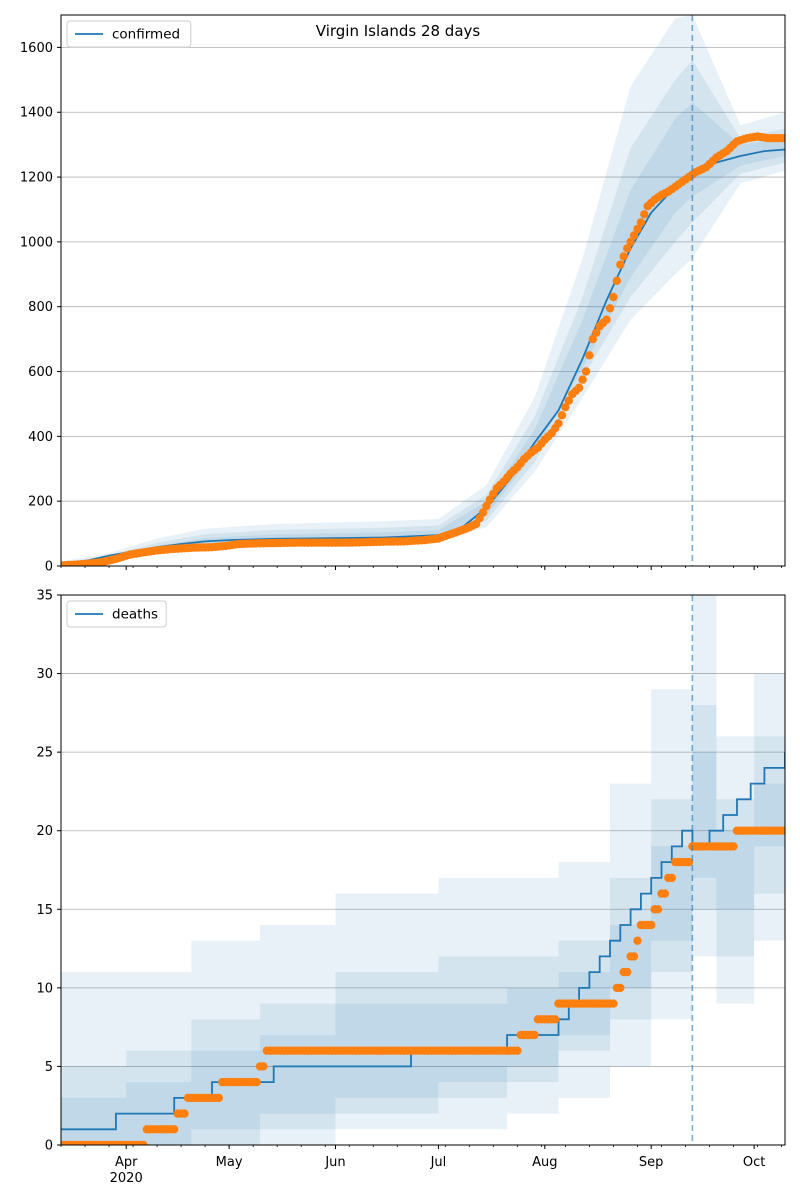 This screenshot has width=800, height=1200. Describe the element at coordinates (36, 242) in the screenshot. I see `y-tick-label: 1000` at that location.